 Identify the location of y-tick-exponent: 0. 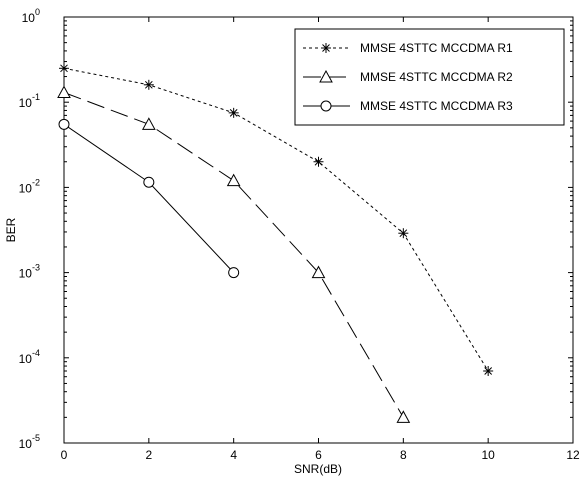
(37, 12).